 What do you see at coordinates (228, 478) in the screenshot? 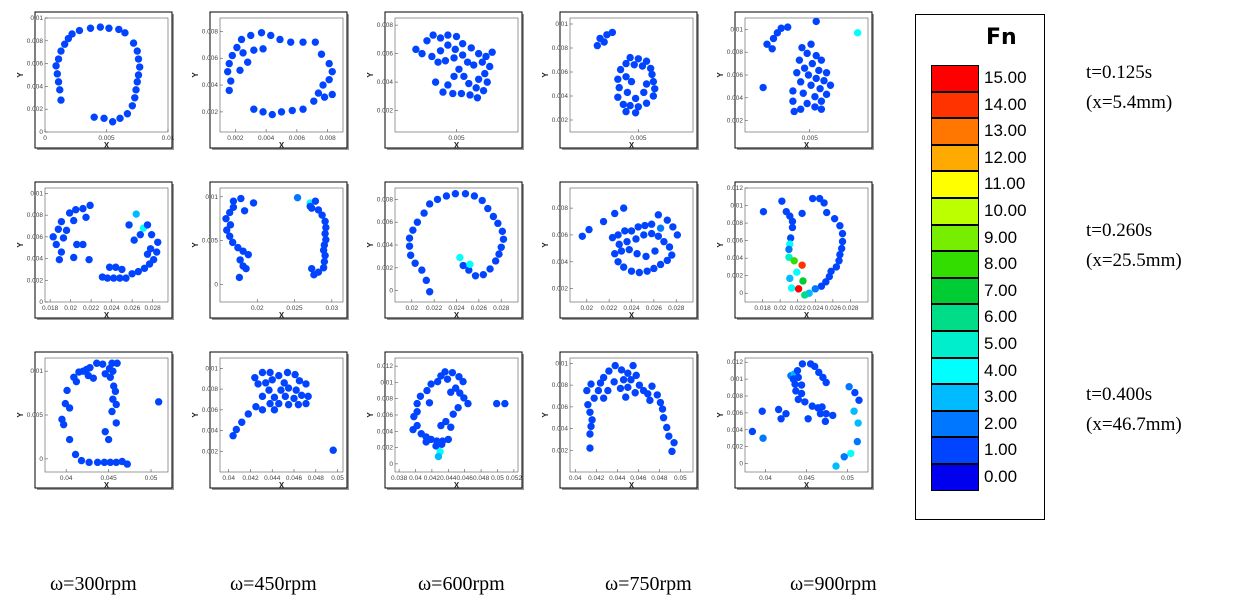
I see `x-tick-label: 0.04` at bounding box center [228, 478].